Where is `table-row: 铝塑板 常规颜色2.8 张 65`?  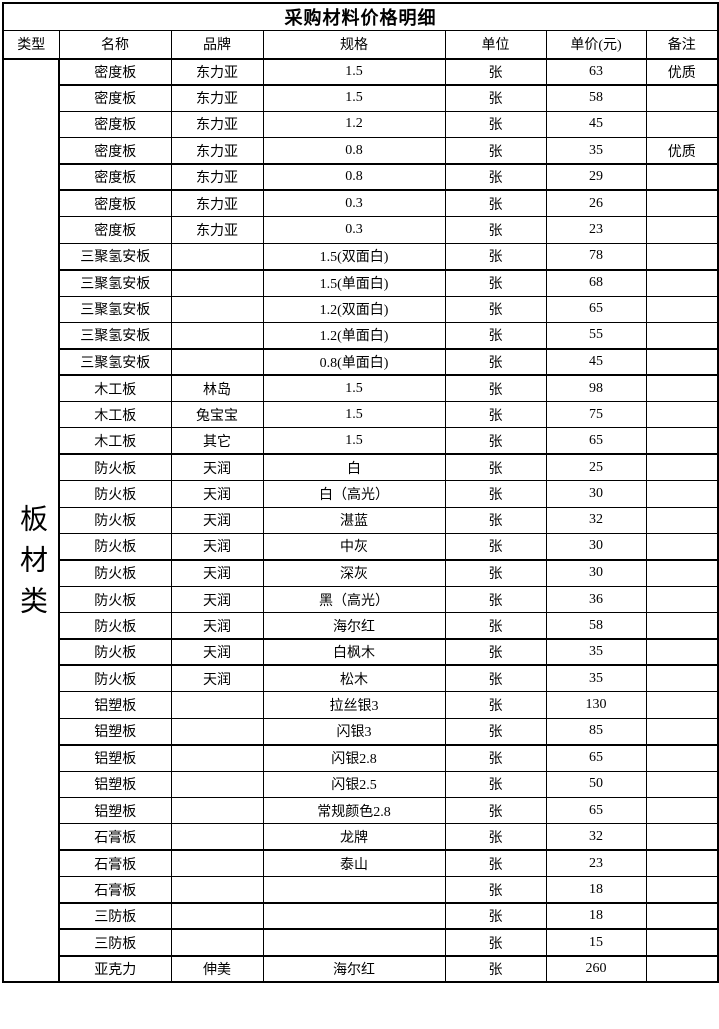 table-row: 铝塑板 常规颜色2.8 张 65 is located at coordinates (361, 810).